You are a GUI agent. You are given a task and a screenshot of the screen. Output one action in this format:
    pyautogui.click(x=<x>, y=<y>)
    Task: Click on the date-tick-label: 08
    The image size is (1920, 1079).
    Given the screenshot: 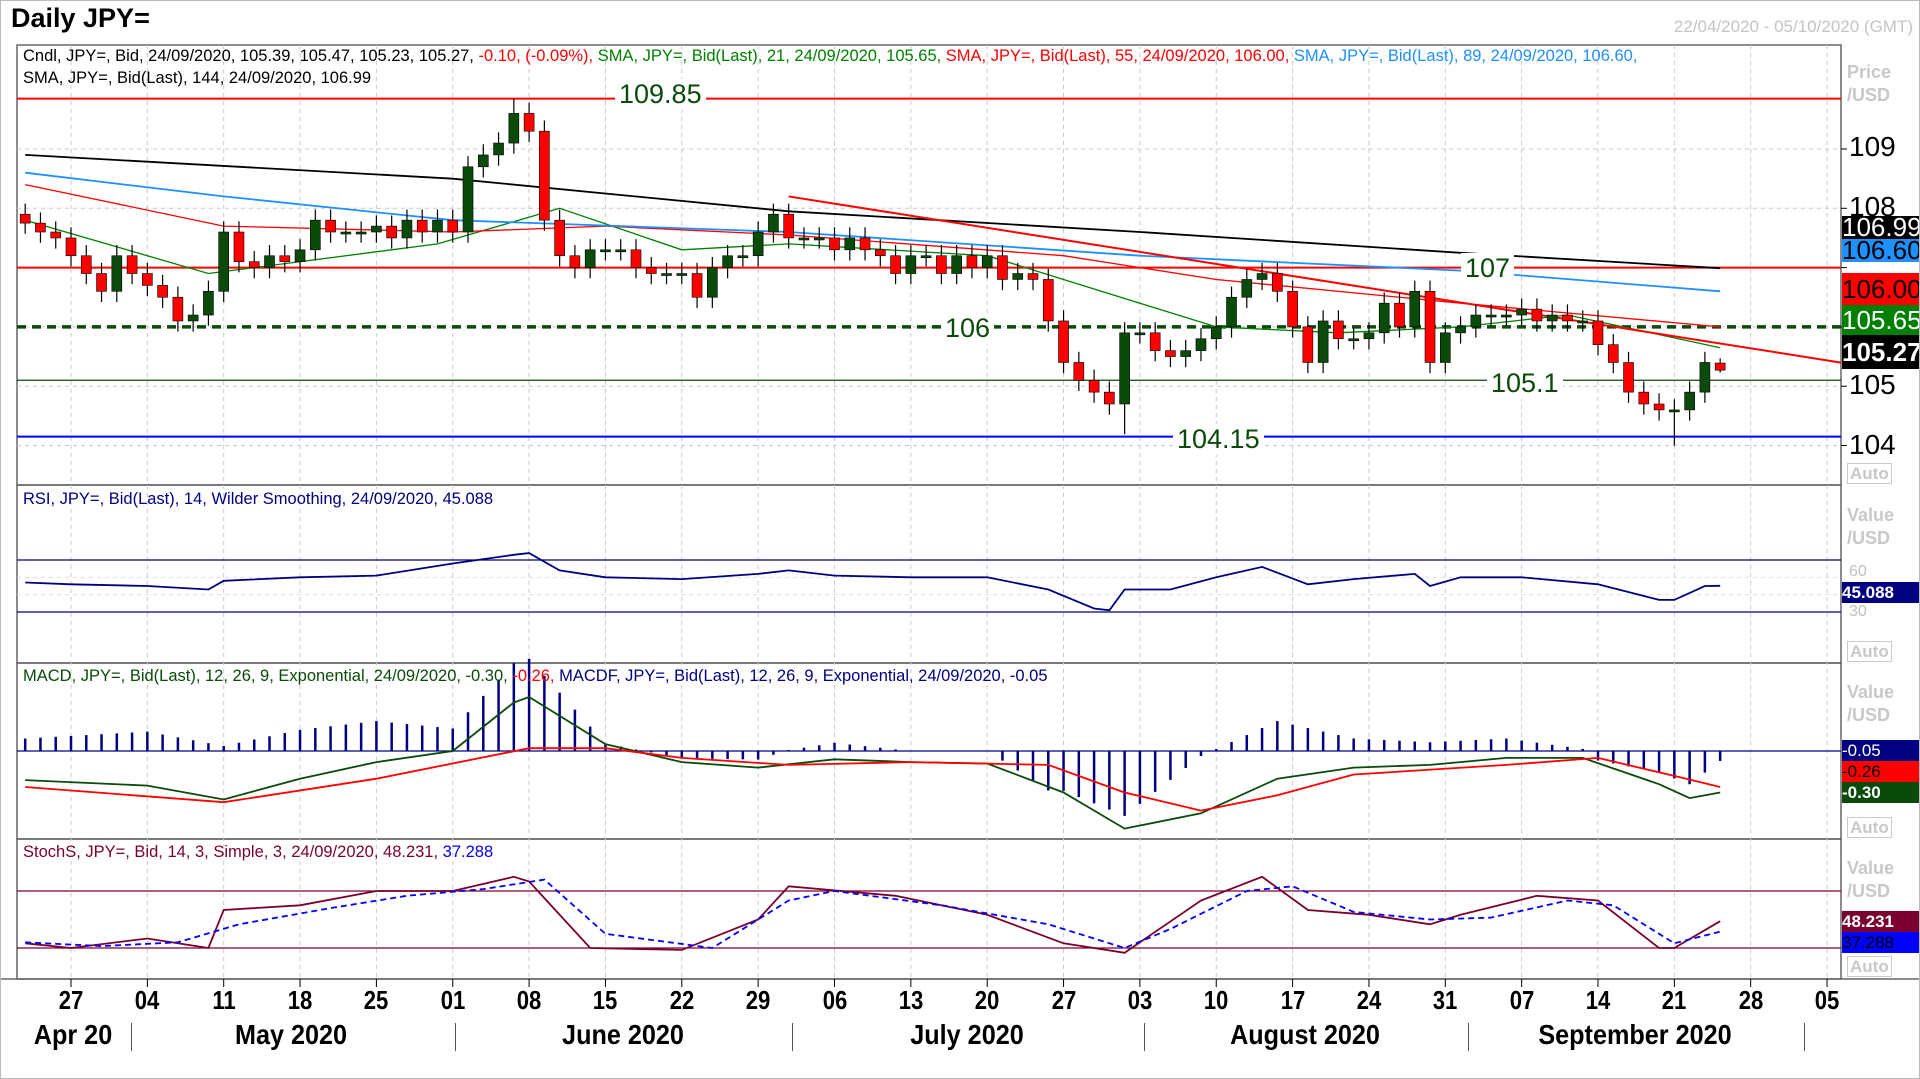 What is the action you would take?
    pyautogui.click(x=529, y=1000)
    